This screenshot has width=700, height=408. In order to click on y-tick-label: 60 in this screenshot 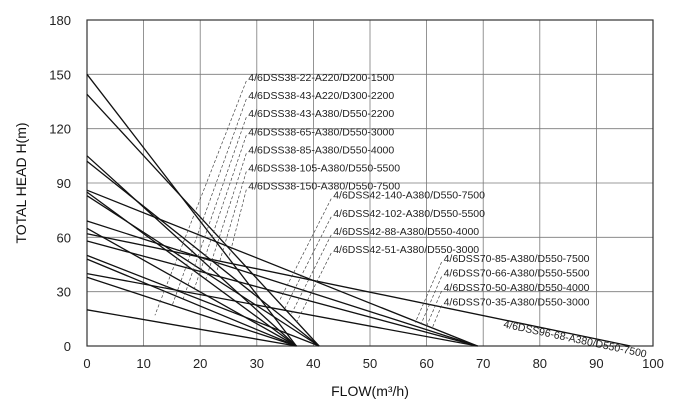, I will do `click(64, 237)`.